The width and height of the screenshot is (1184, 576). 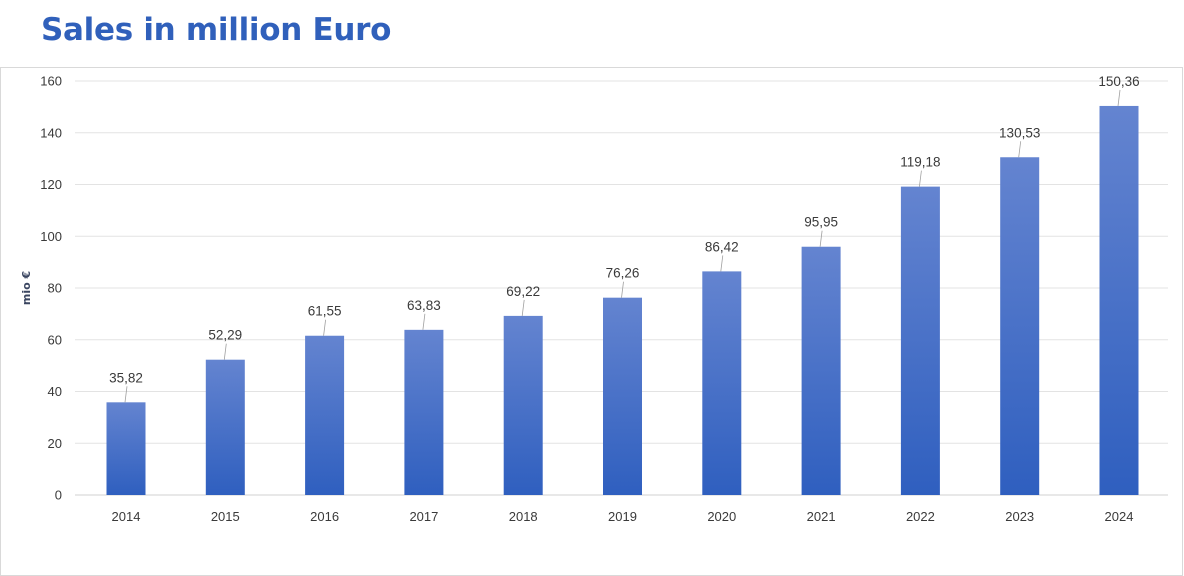 What do you see at coordinates (26, 288) in the screenshot?
I see `y-axis-title: mio €` at bounding box center [26, 288].